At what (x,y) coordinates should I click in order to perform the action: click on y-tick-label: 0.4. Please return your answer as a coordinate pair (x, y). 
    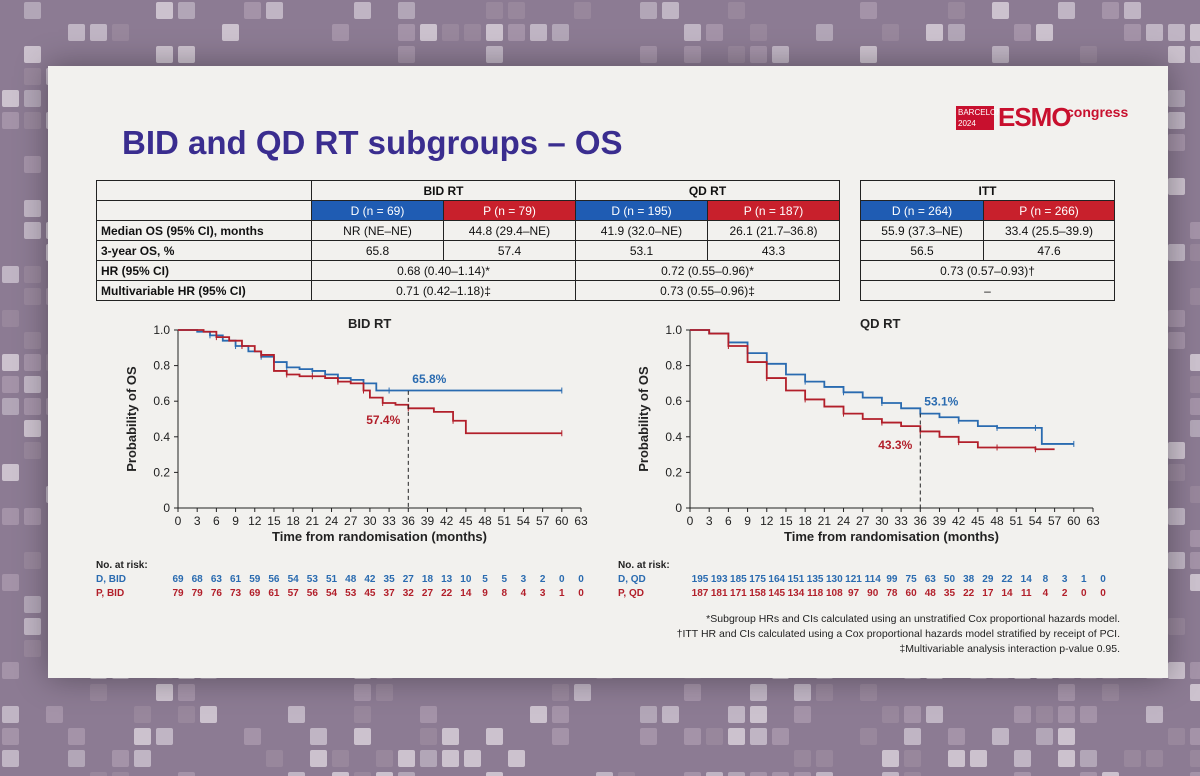
    Looking at the image, I should click on (161, 437).